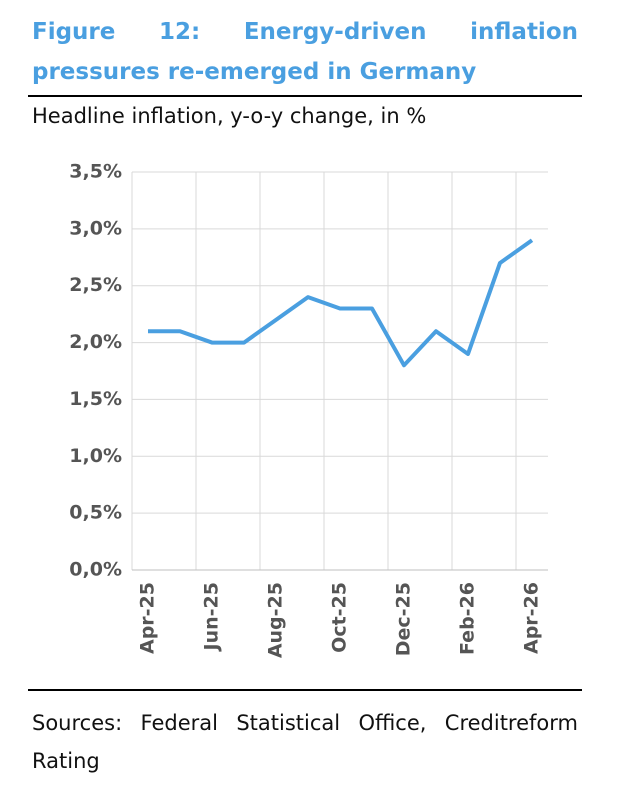 This screenshot has height=794, width=642. What do you see at coordinates (95, 399) in the screenshot?
I see `y-tick-label: 1,5%` at bounding box center [95, 399].